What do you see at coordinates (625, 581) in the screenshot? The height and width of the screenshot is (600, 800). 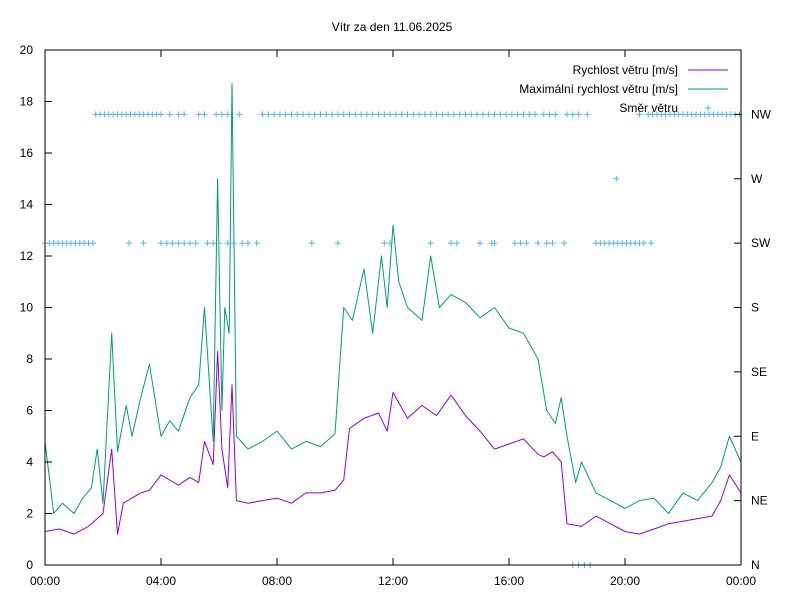 I see `x-tick-label: 20:00` at bounding box center [625, 581].